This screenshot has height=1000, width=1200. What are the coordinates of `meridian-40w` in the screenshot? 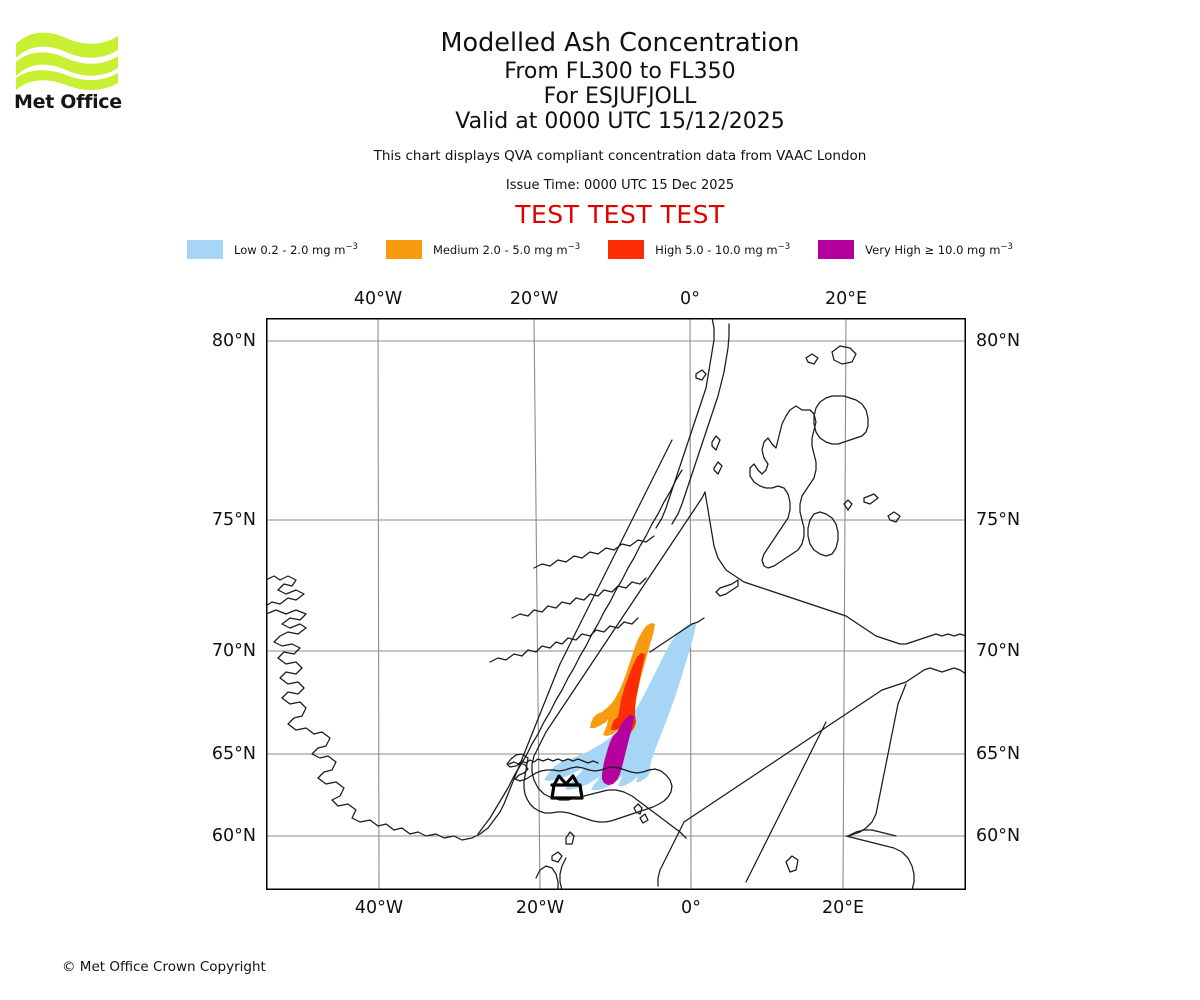 It's located at (378, 604).